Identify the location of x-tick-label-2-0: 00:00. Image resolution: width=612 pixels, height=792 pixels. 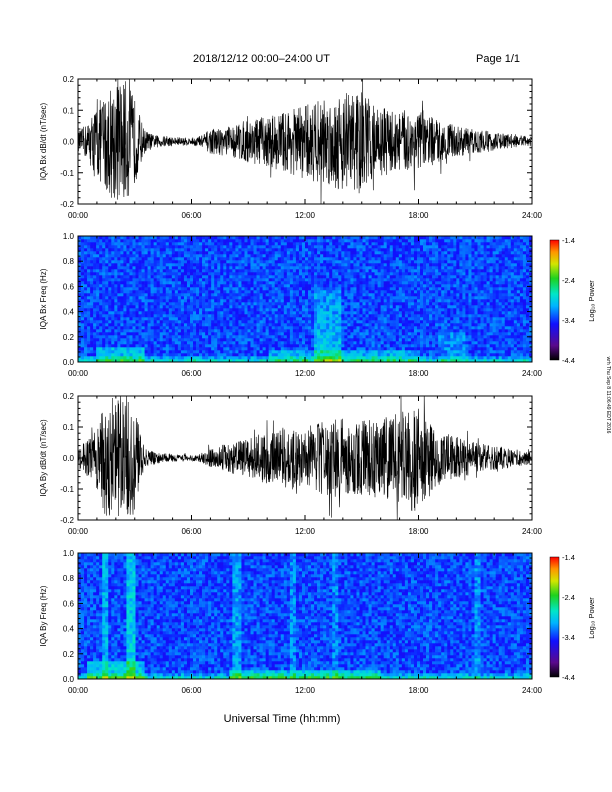
(78, 531).